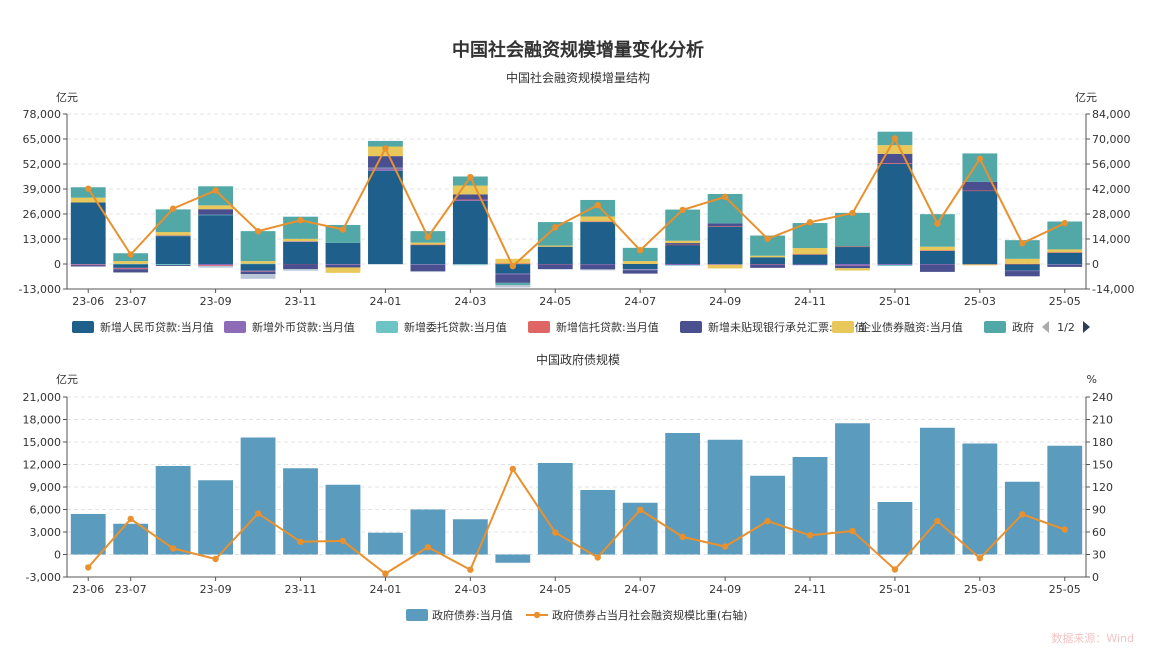 This screenshot has height=651, width=1156. I want to click on x-tick-label: 24-05, so click(555, 301).